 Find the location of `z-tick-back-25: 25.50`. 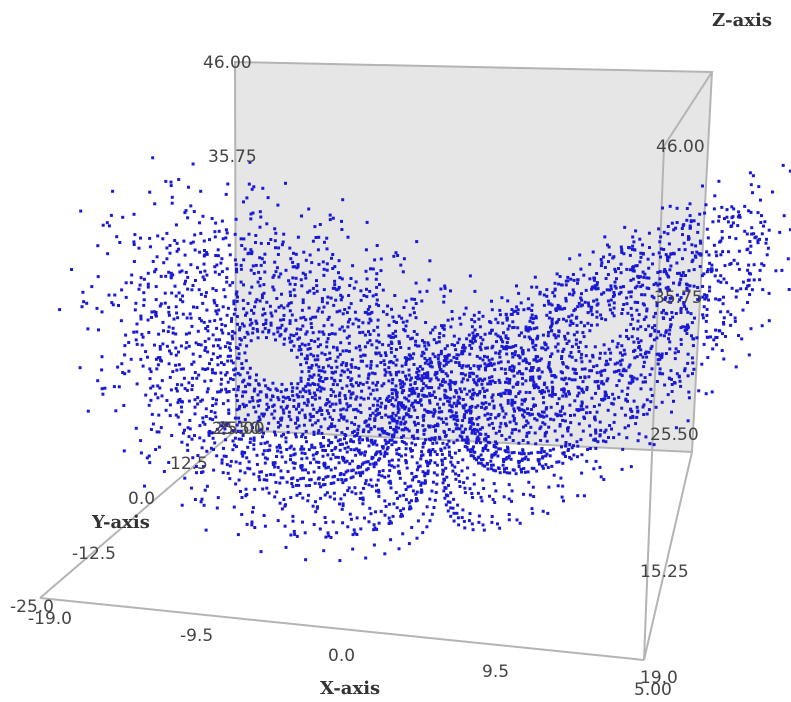

z-tick-back-25: 25.50 is located at coordinates (236, 429).